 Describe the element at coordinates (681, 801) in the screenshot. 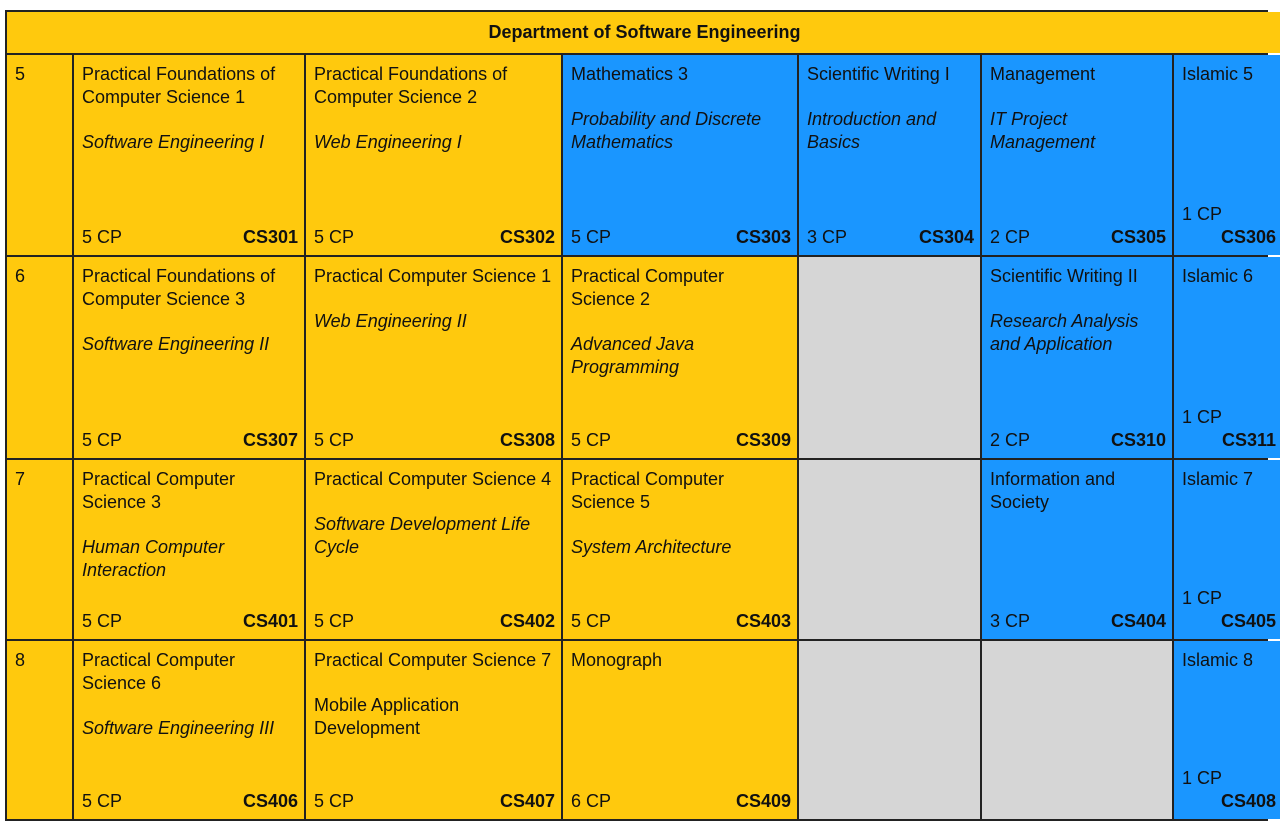

I see `course-footer: 6 CP CS409` at that location.